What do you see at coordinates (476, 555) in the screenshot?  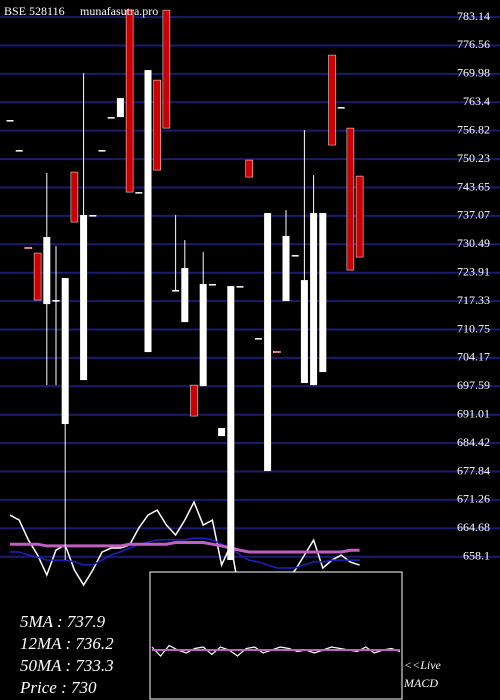 I see `y-tick-label: 658.1` at bounding box center [476, 555].